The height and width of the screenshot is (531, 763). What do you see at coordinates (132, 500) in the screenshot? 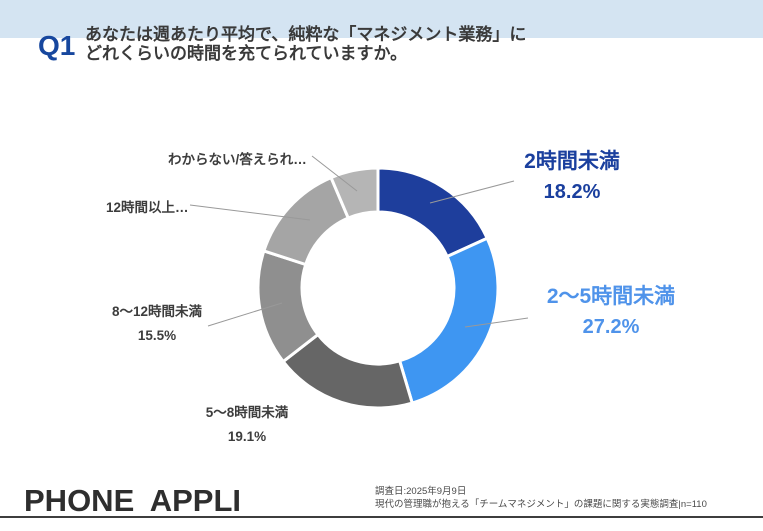
I see `phone-appli-logo: PHONE APPLI` at bounding box center [132, 500].